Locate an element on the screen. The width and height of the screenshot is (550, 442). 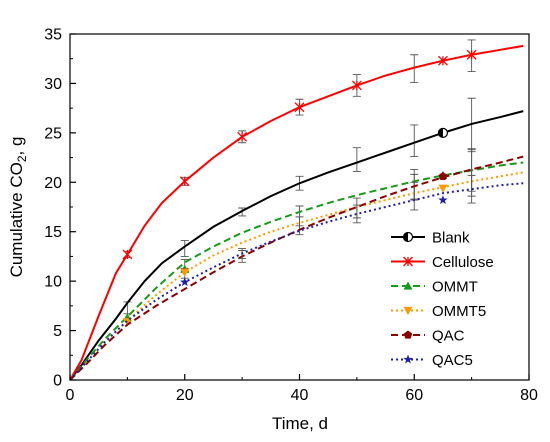
y-axis-title-main: Cumulative CO is located at coordinates (16, 219).